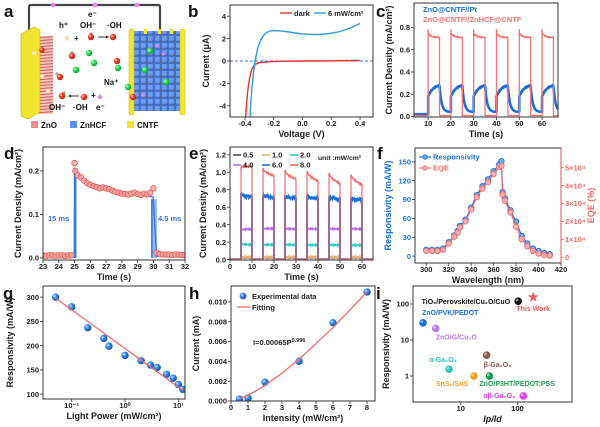  I want to click on y-tick-label: 0.8, so click(221, 189).